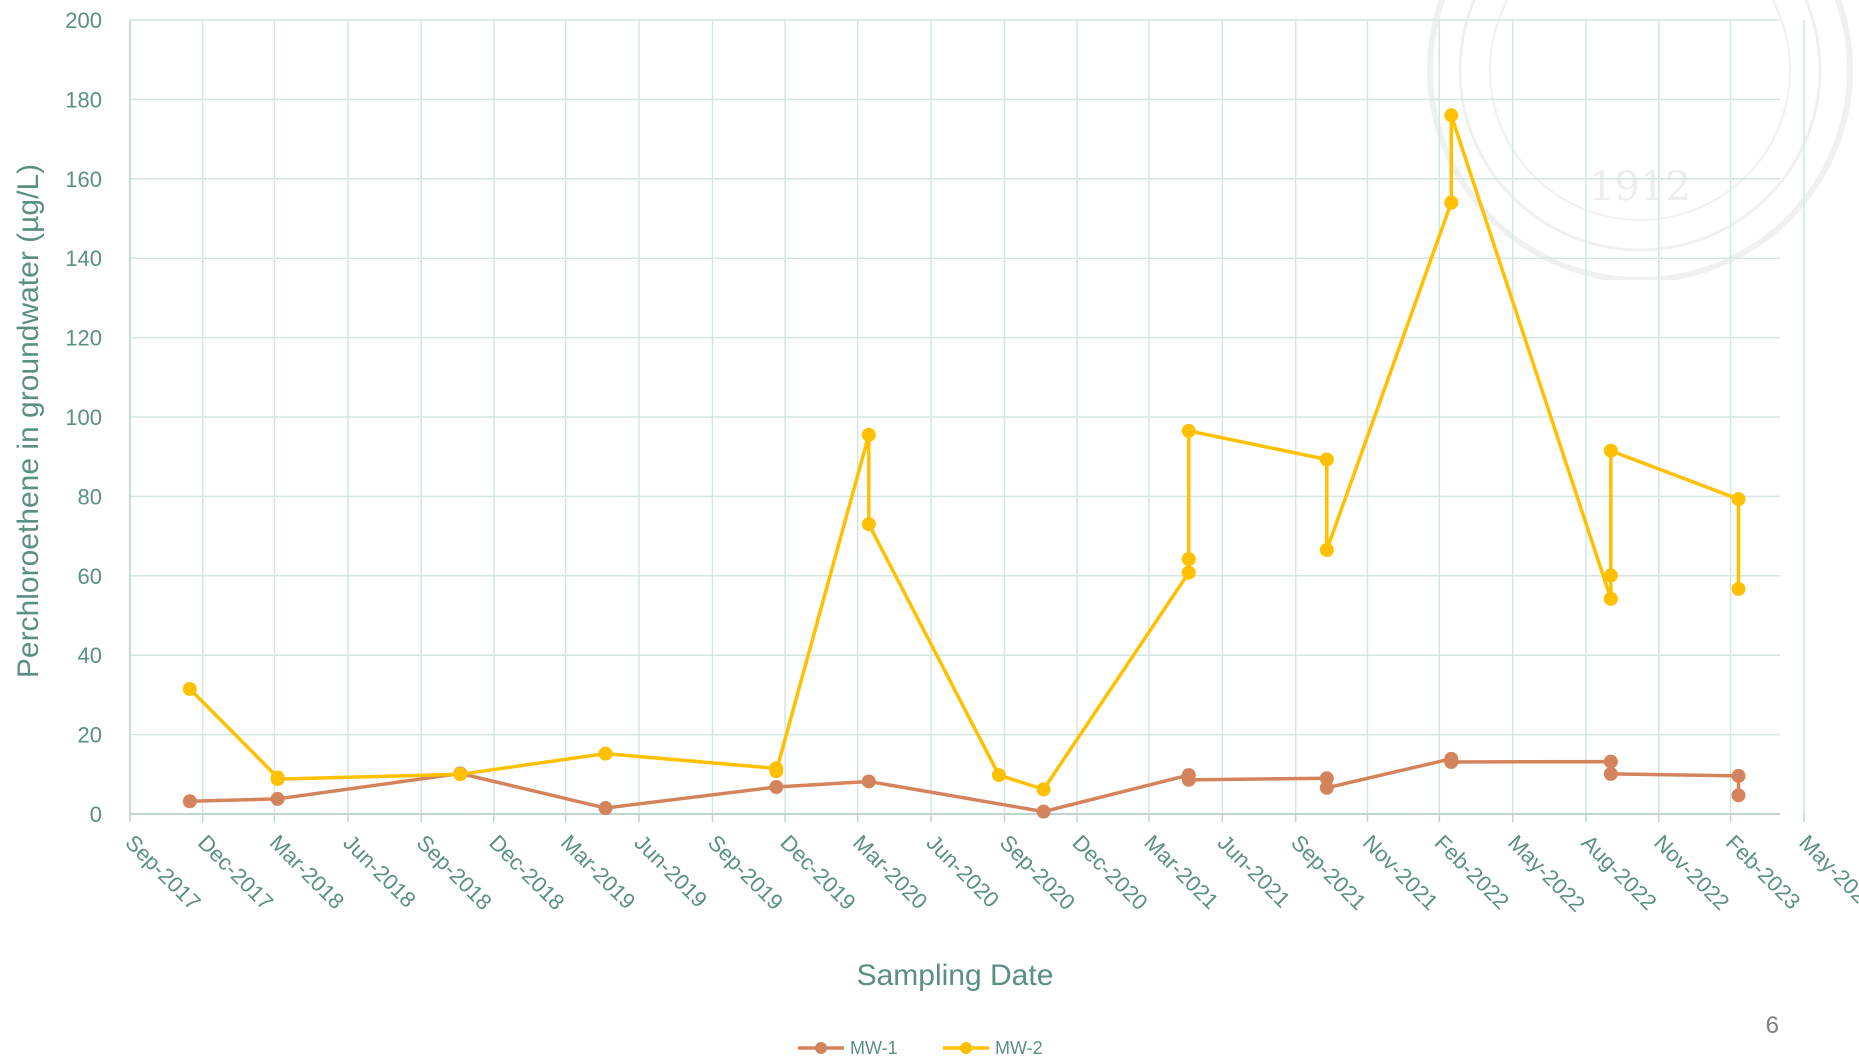 Image resolution: width=1859 pixels, height=1060 pixels. I want to click on x-tick-label: Jun-2021, so click(1254, 871).